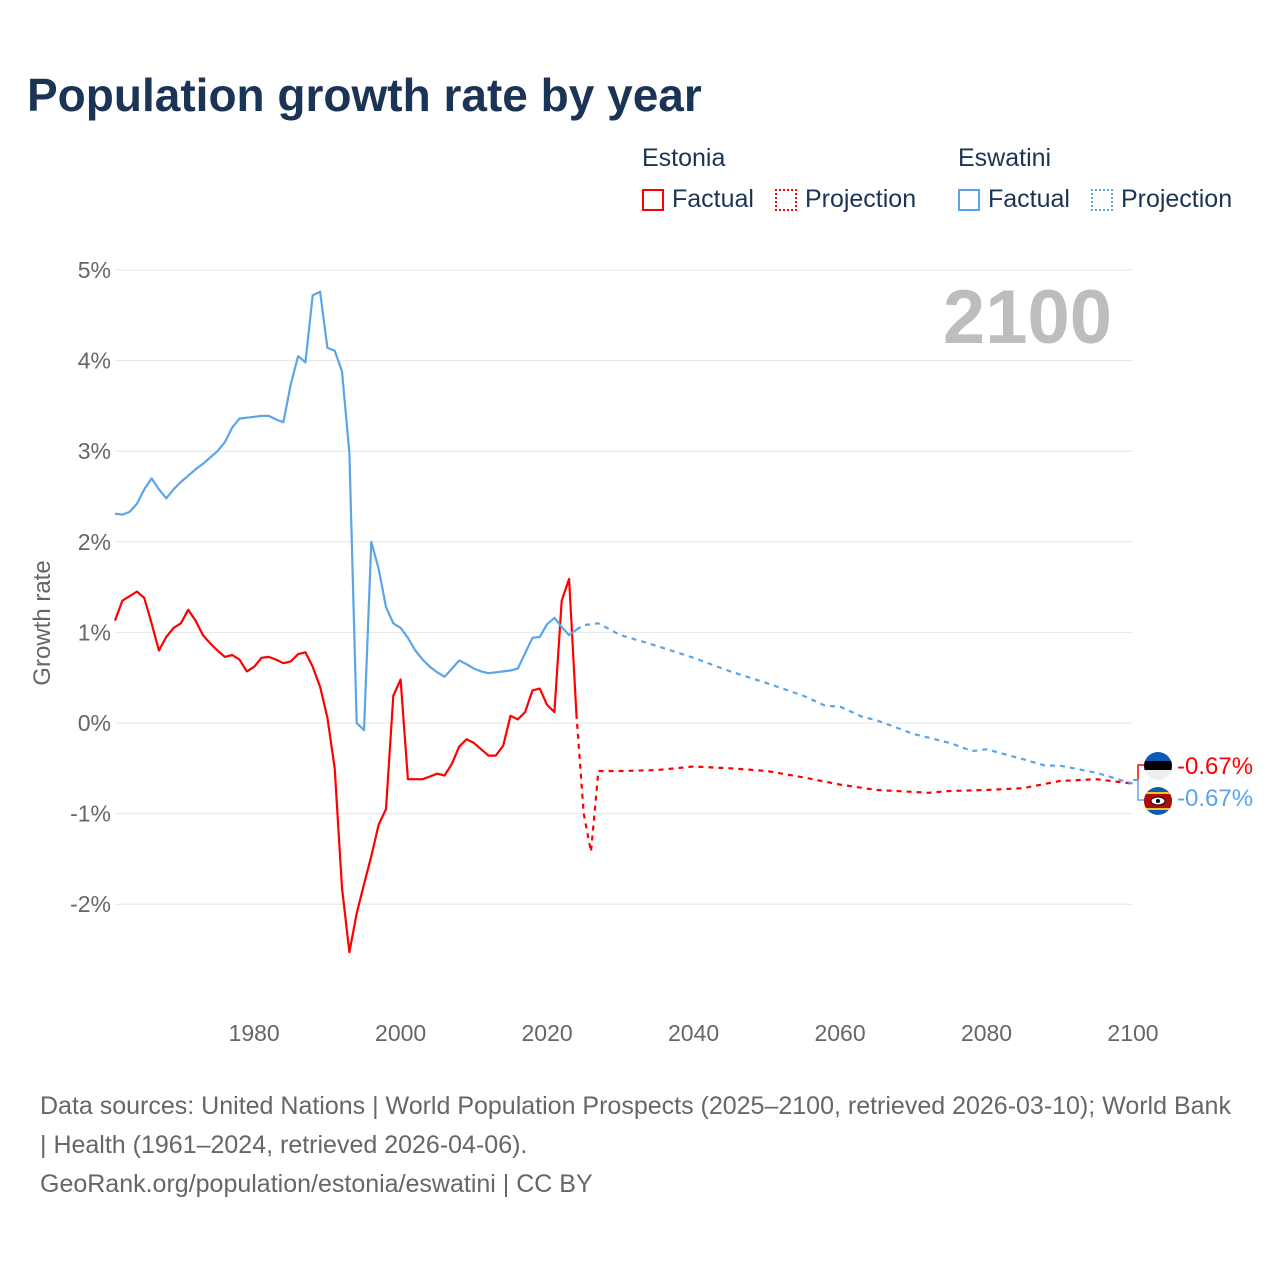 The image size is (1280, 1280). I want to click on x-tick-label: 2000, so click(400, 1033).